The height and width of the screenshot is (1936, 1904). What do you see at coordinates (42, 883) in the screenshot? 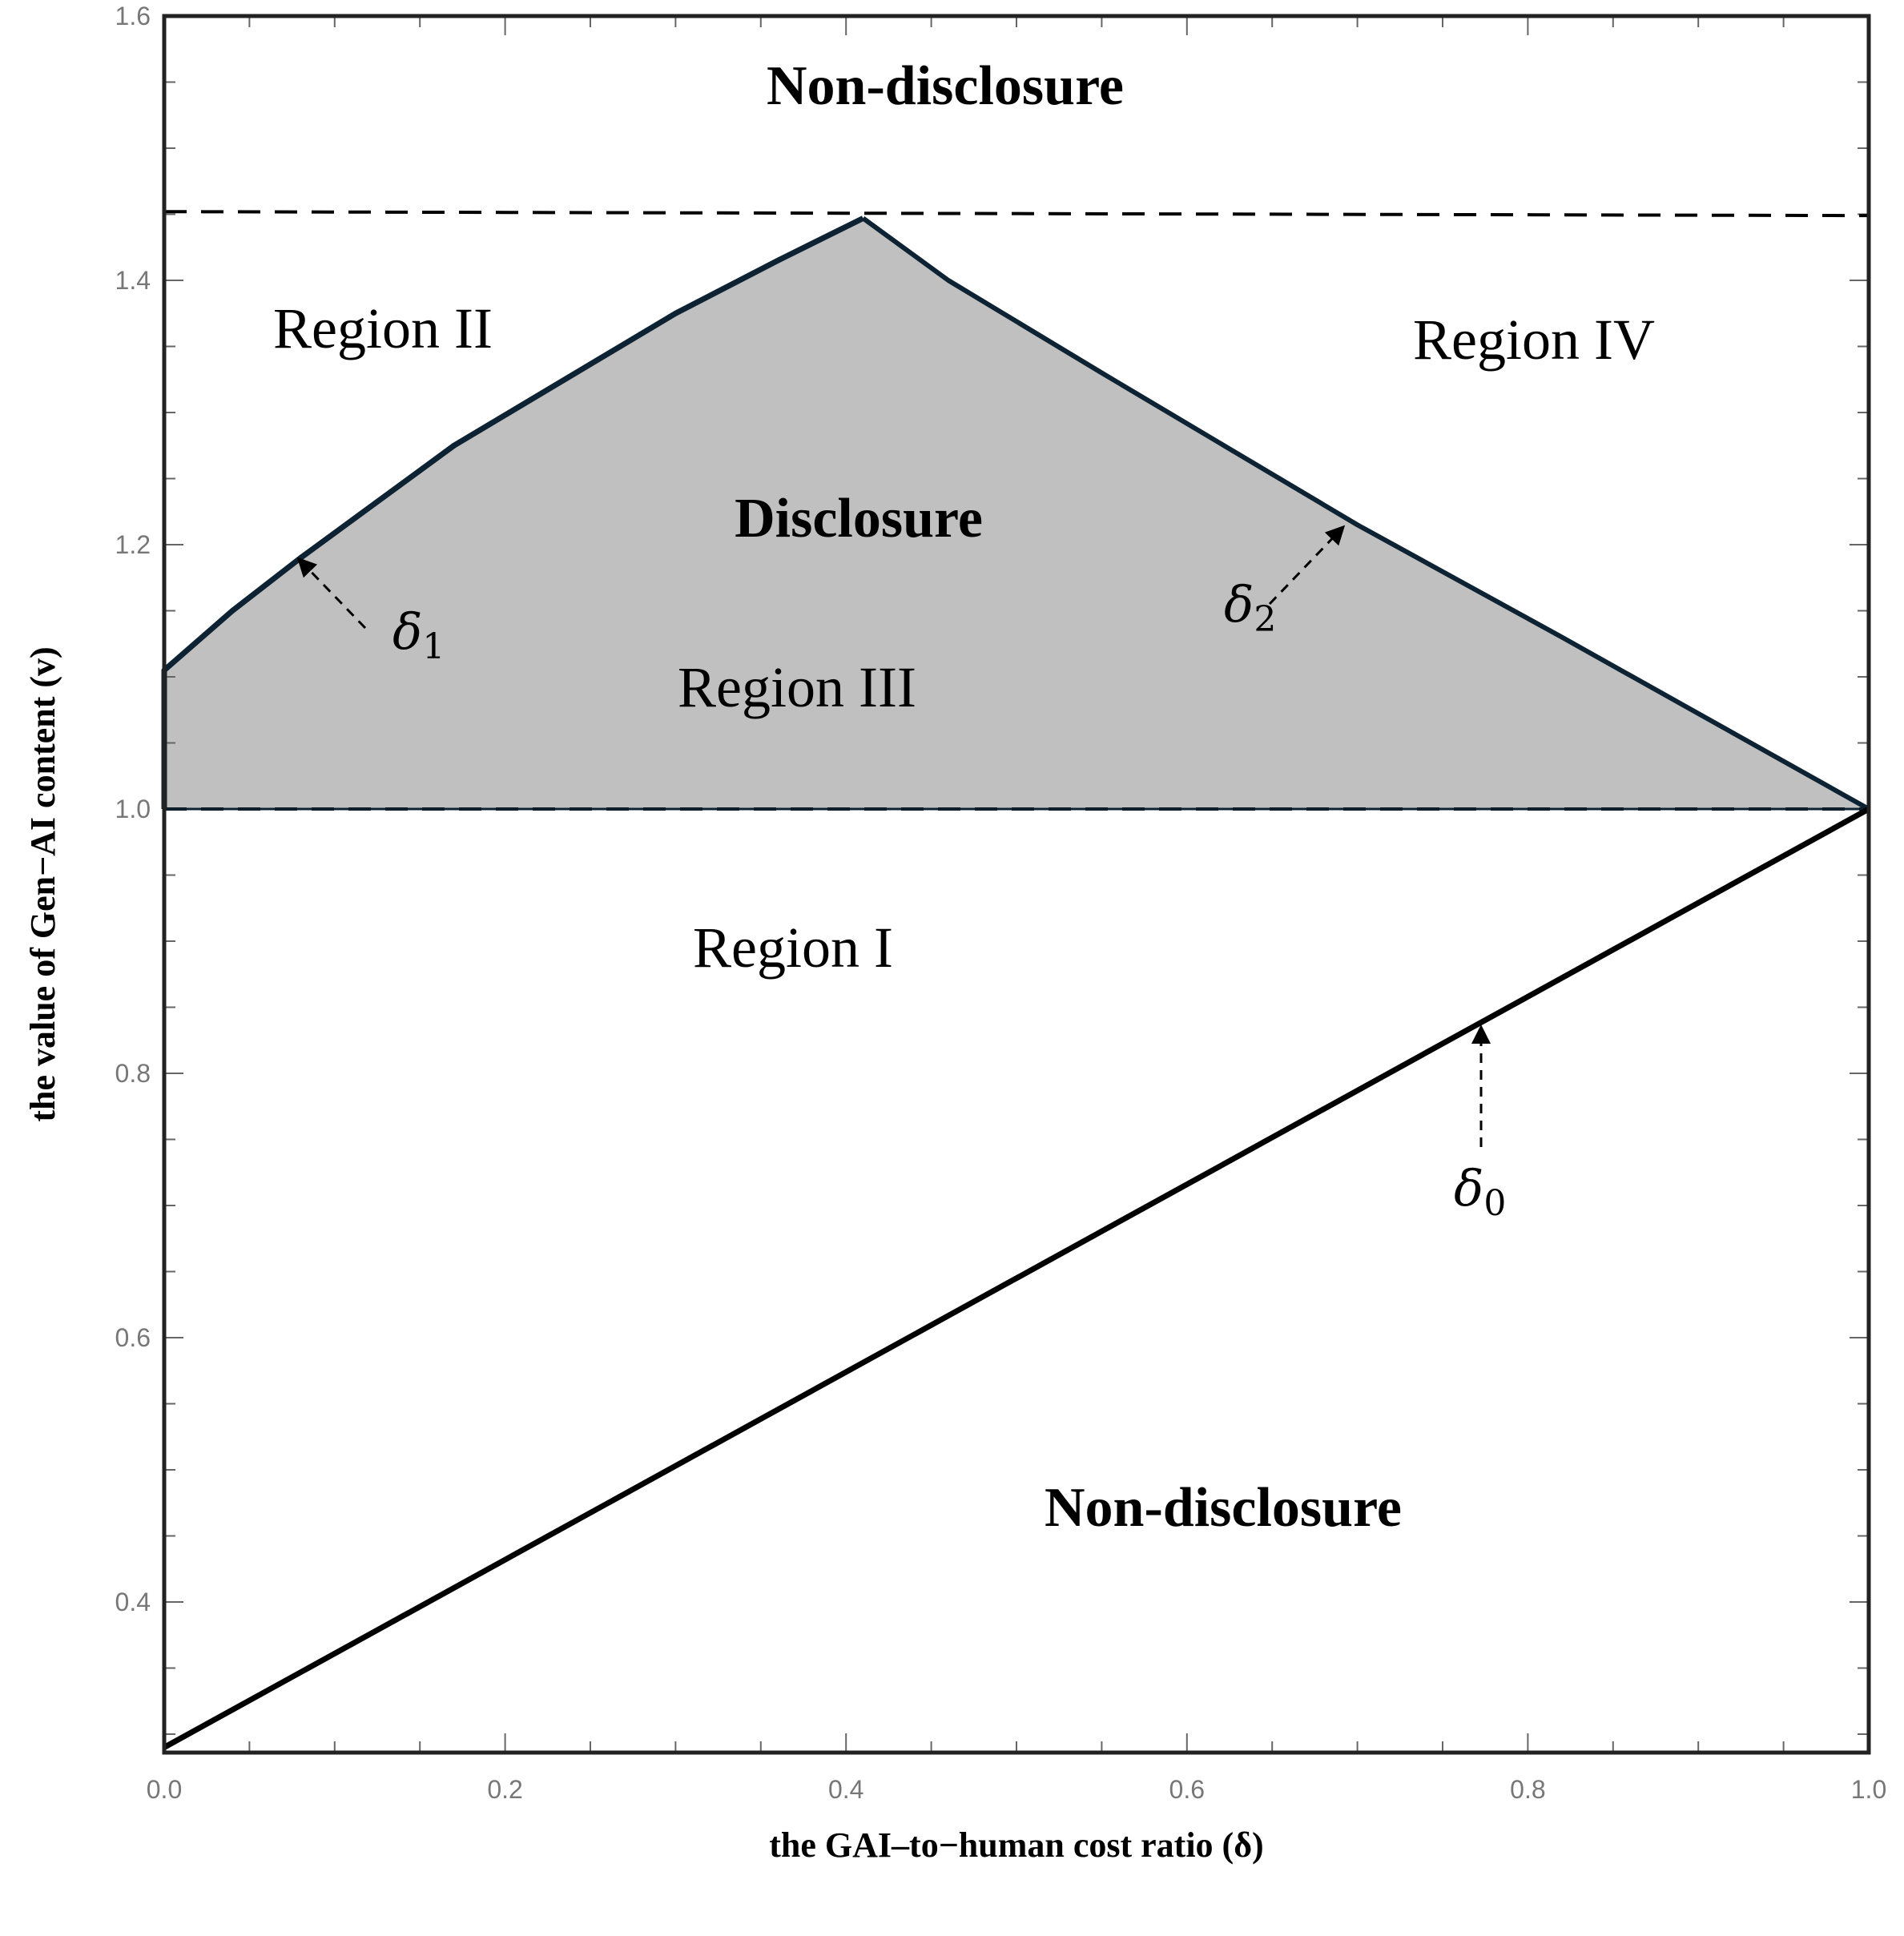
I see `y-axis-title: the value of Gen−AI content (v)` at bounding box center [42, 883].